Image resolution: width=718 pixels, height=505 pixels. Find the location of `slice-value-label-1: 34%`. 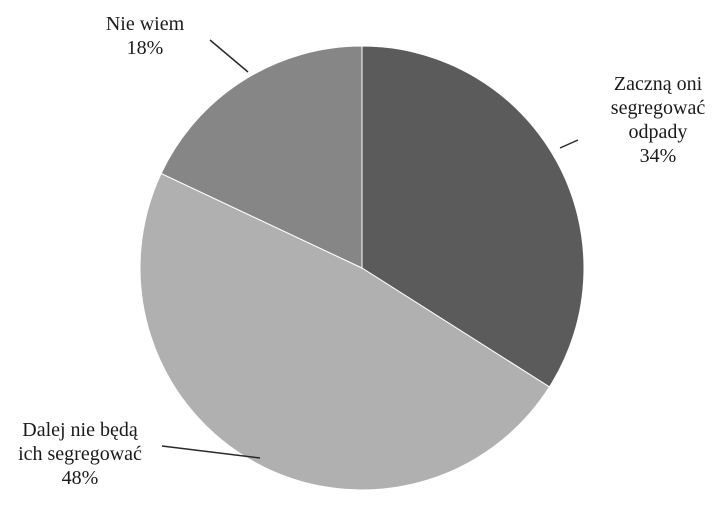

slice-value-label-1: 34% is located at coordinates (658, 156).